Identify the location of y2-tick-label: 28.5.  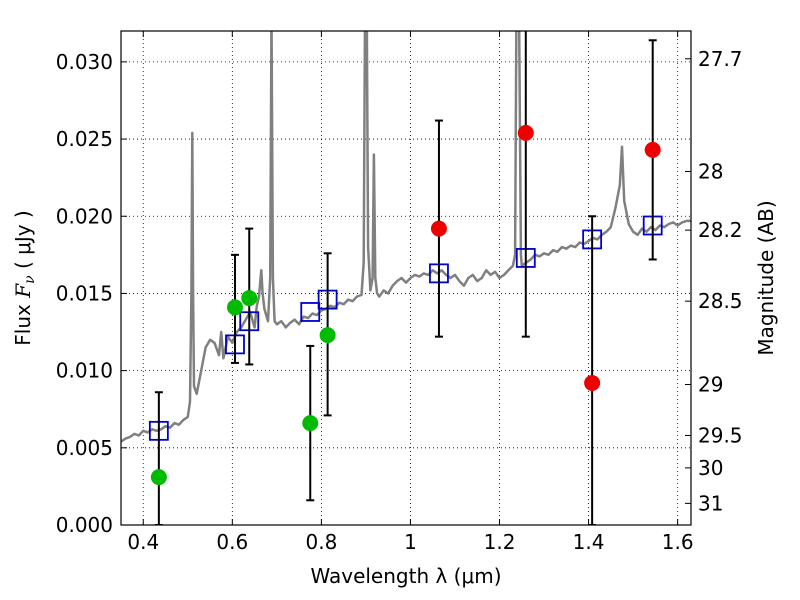
(720, 301).